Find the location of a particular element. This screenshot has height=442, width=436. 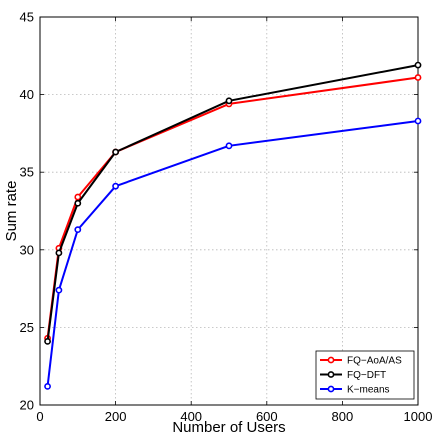

x-tick-label: 0 is located at coordinates (39, 416).